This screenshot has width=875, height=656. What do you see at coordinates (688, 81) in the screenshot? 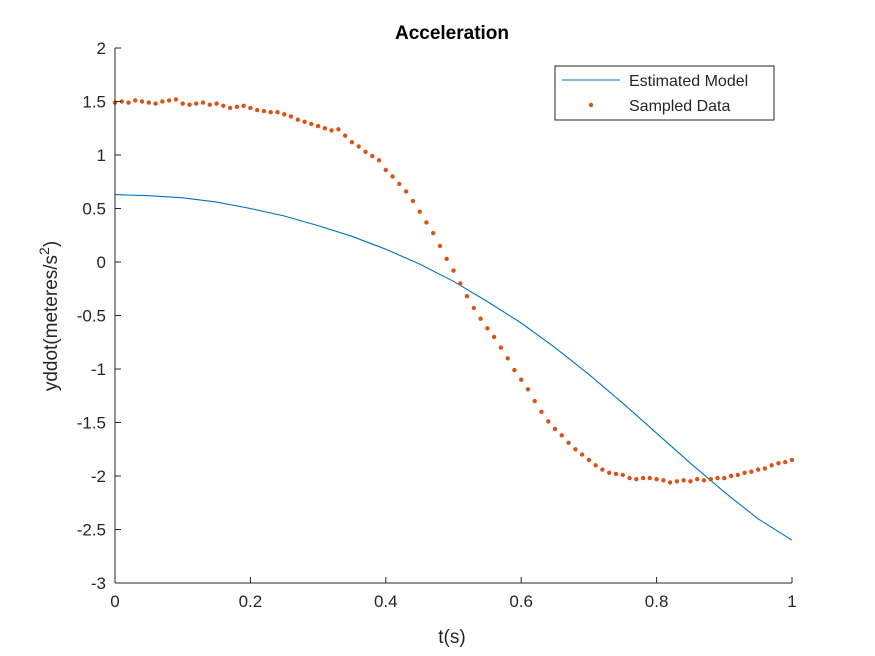
I see `legend-label-estimated-model: Estimated Model` at bounding box center [688, 81].